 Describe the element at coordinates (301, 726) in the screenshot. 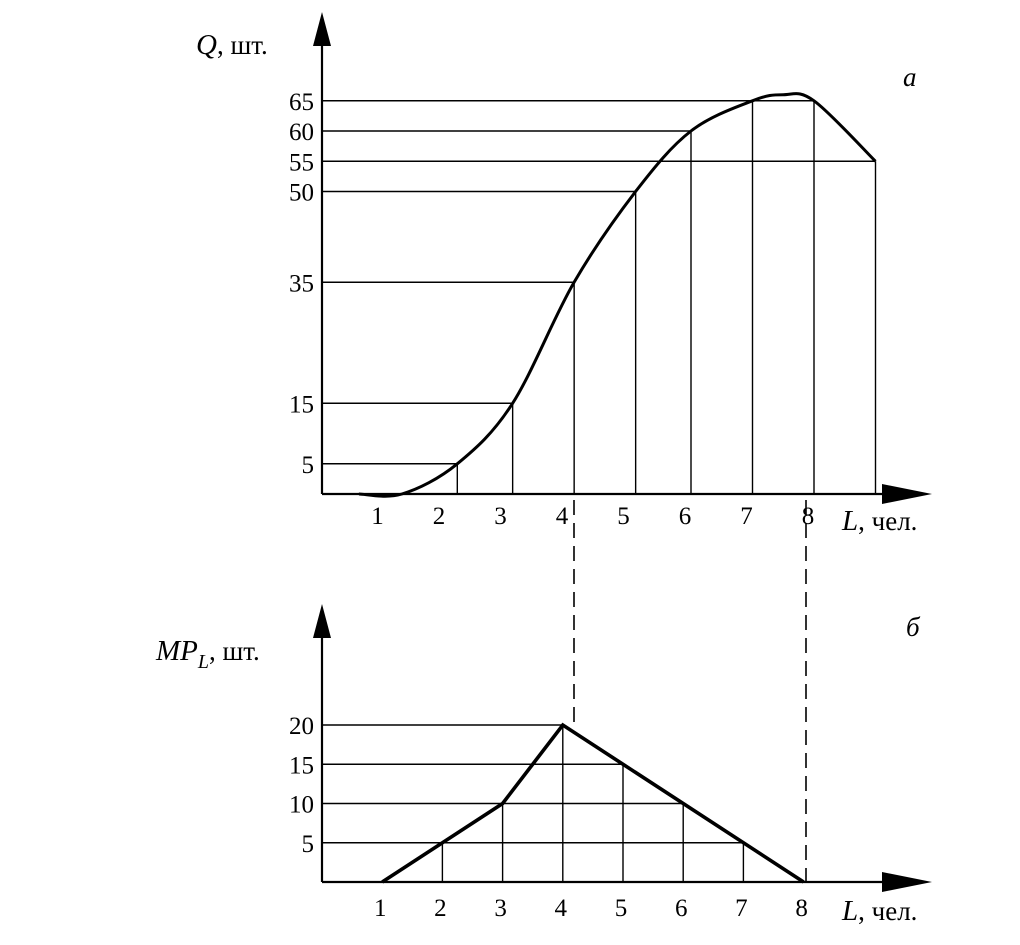

I see `y-tick-label-b: 20` at that location.